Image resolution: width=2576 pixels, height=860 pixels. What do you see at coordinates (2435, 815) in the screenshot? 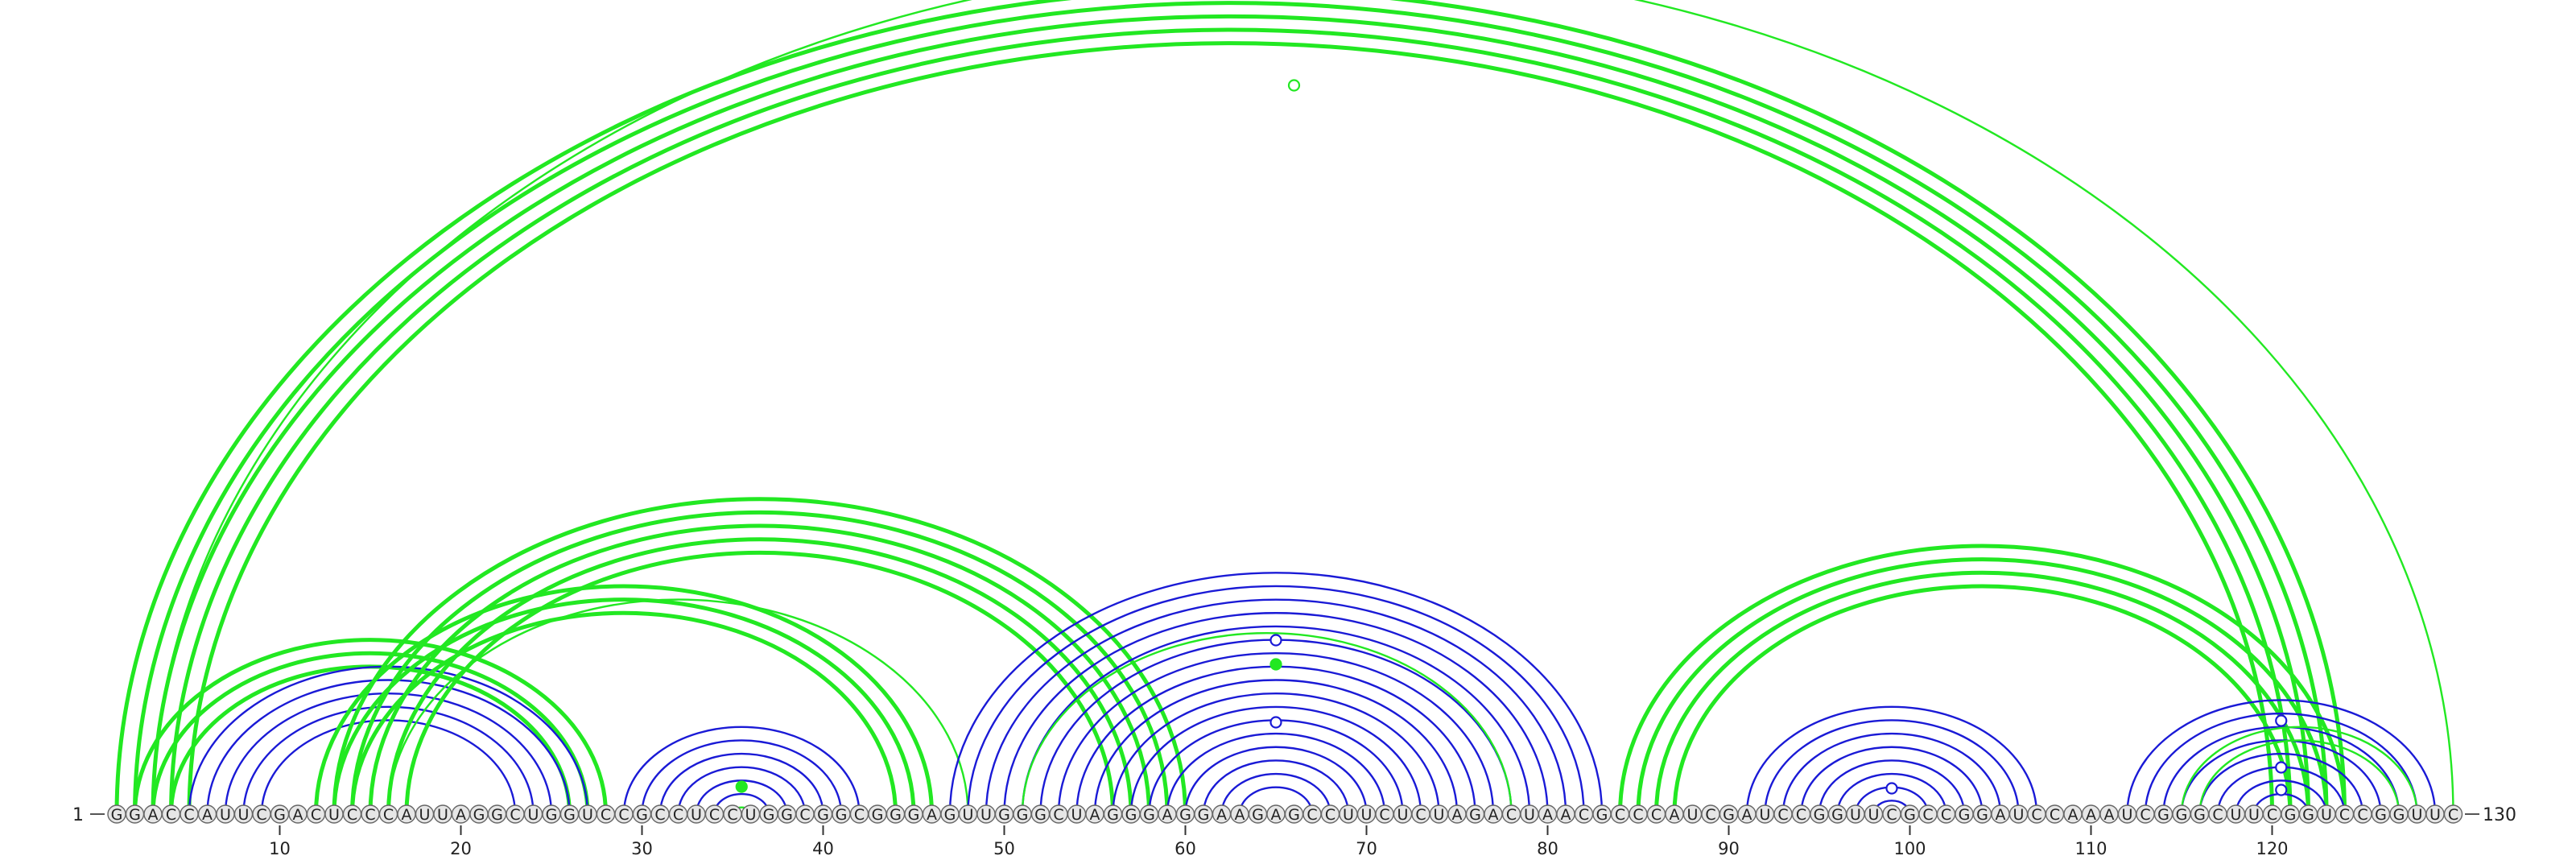
I see `nucleotide-letter-129: U` at bounding box center [2435, 815].